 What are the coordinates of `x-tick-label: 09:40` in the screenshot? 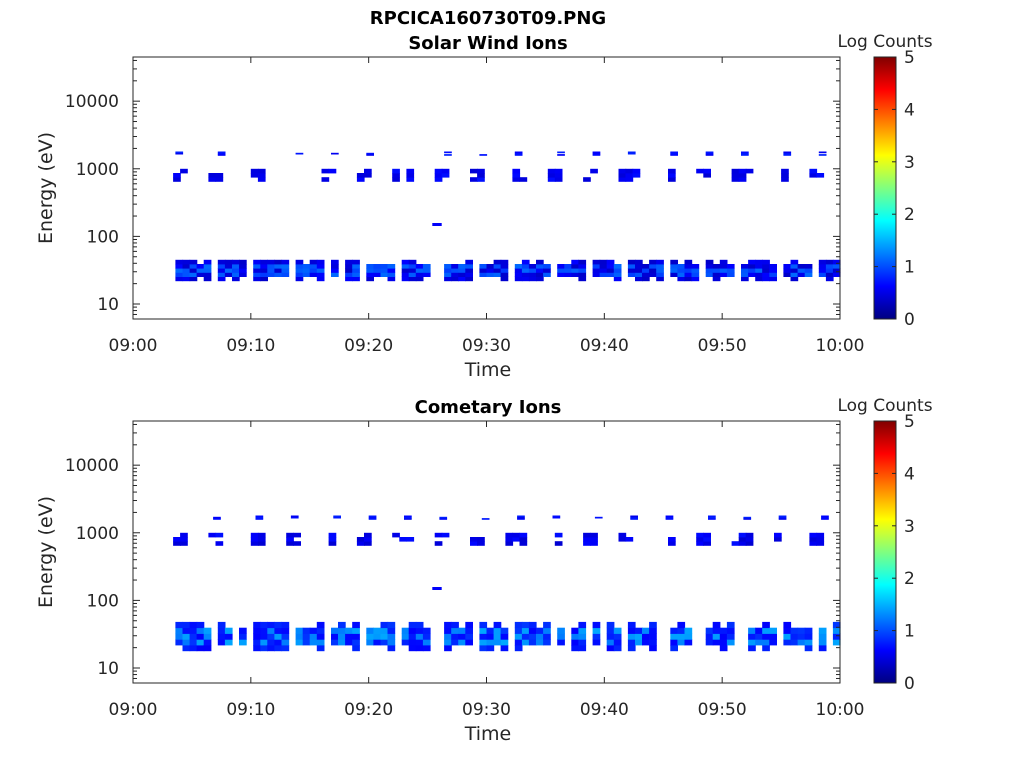 It's located at (604, 710).